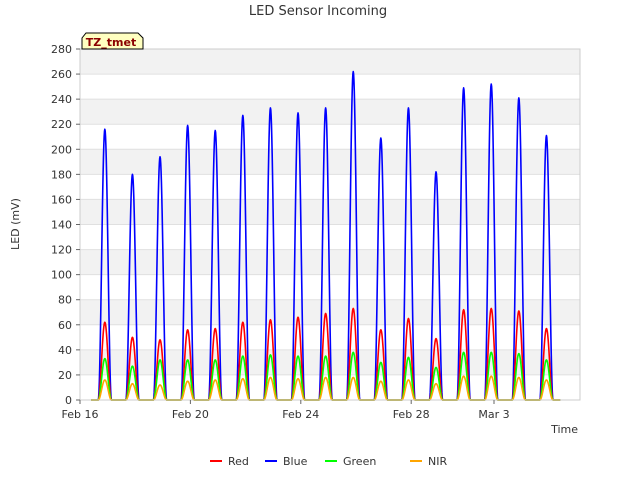 Image resolution: width=640 pixels, height=480 pixels. I want to click on legend-label-red: Red, so click(238, 461).